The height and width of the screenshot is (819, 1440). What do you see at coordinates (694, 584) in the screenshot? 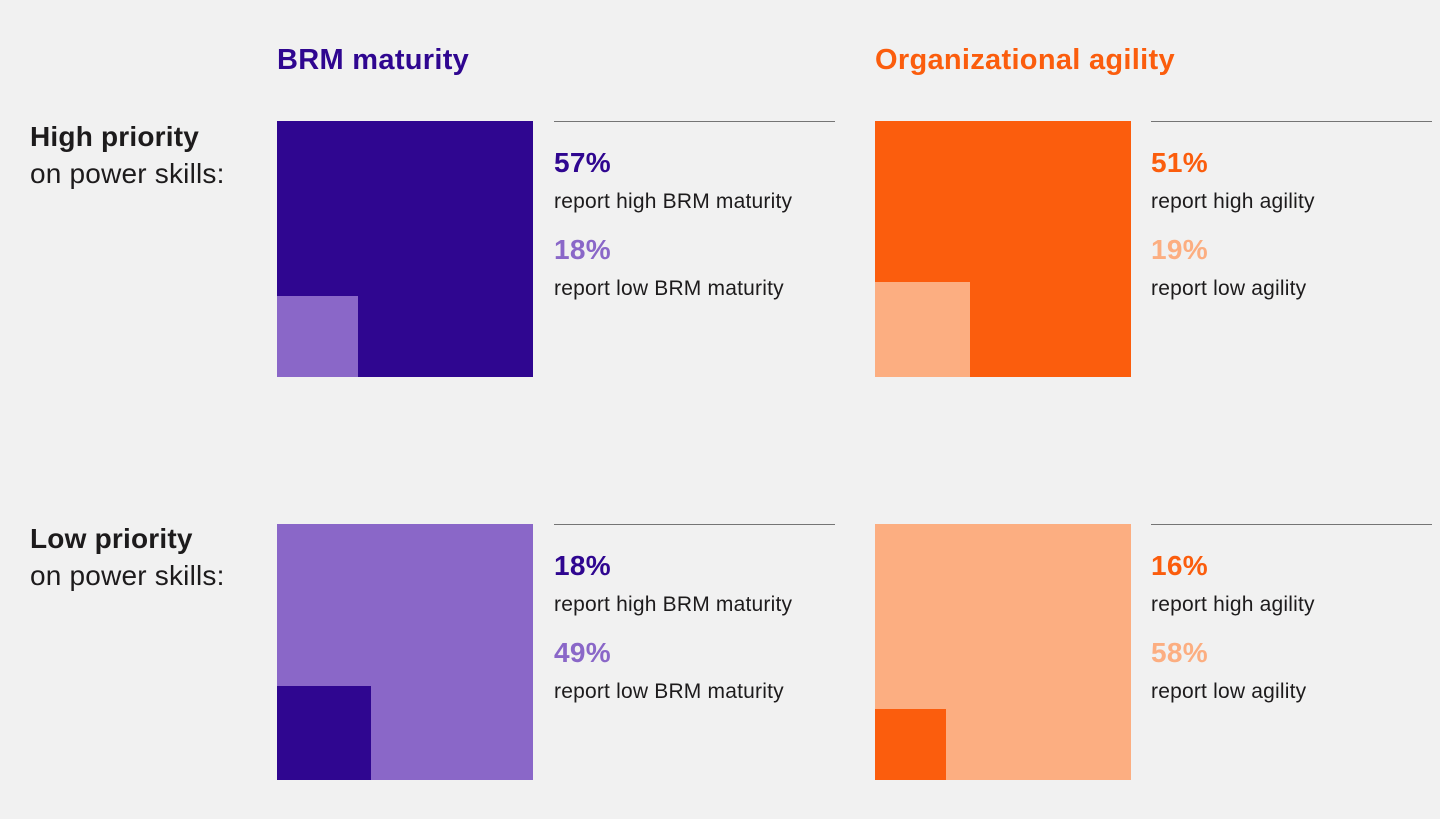
I see `stat-high: 18% report high BRM maturity` at bounding box center [694, 584].